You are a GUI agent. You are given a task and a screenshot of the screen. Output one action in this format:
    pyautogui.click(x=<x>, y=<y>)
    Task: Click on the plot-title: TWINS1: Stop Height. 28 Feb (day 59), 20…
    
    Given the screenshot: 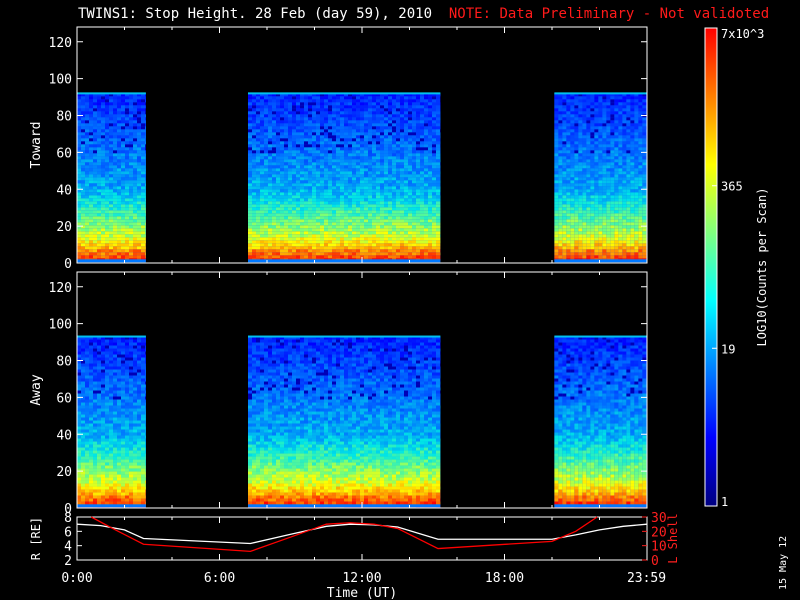 What is the action you would take?
    pyautogui.click(x=423, y=14)
    